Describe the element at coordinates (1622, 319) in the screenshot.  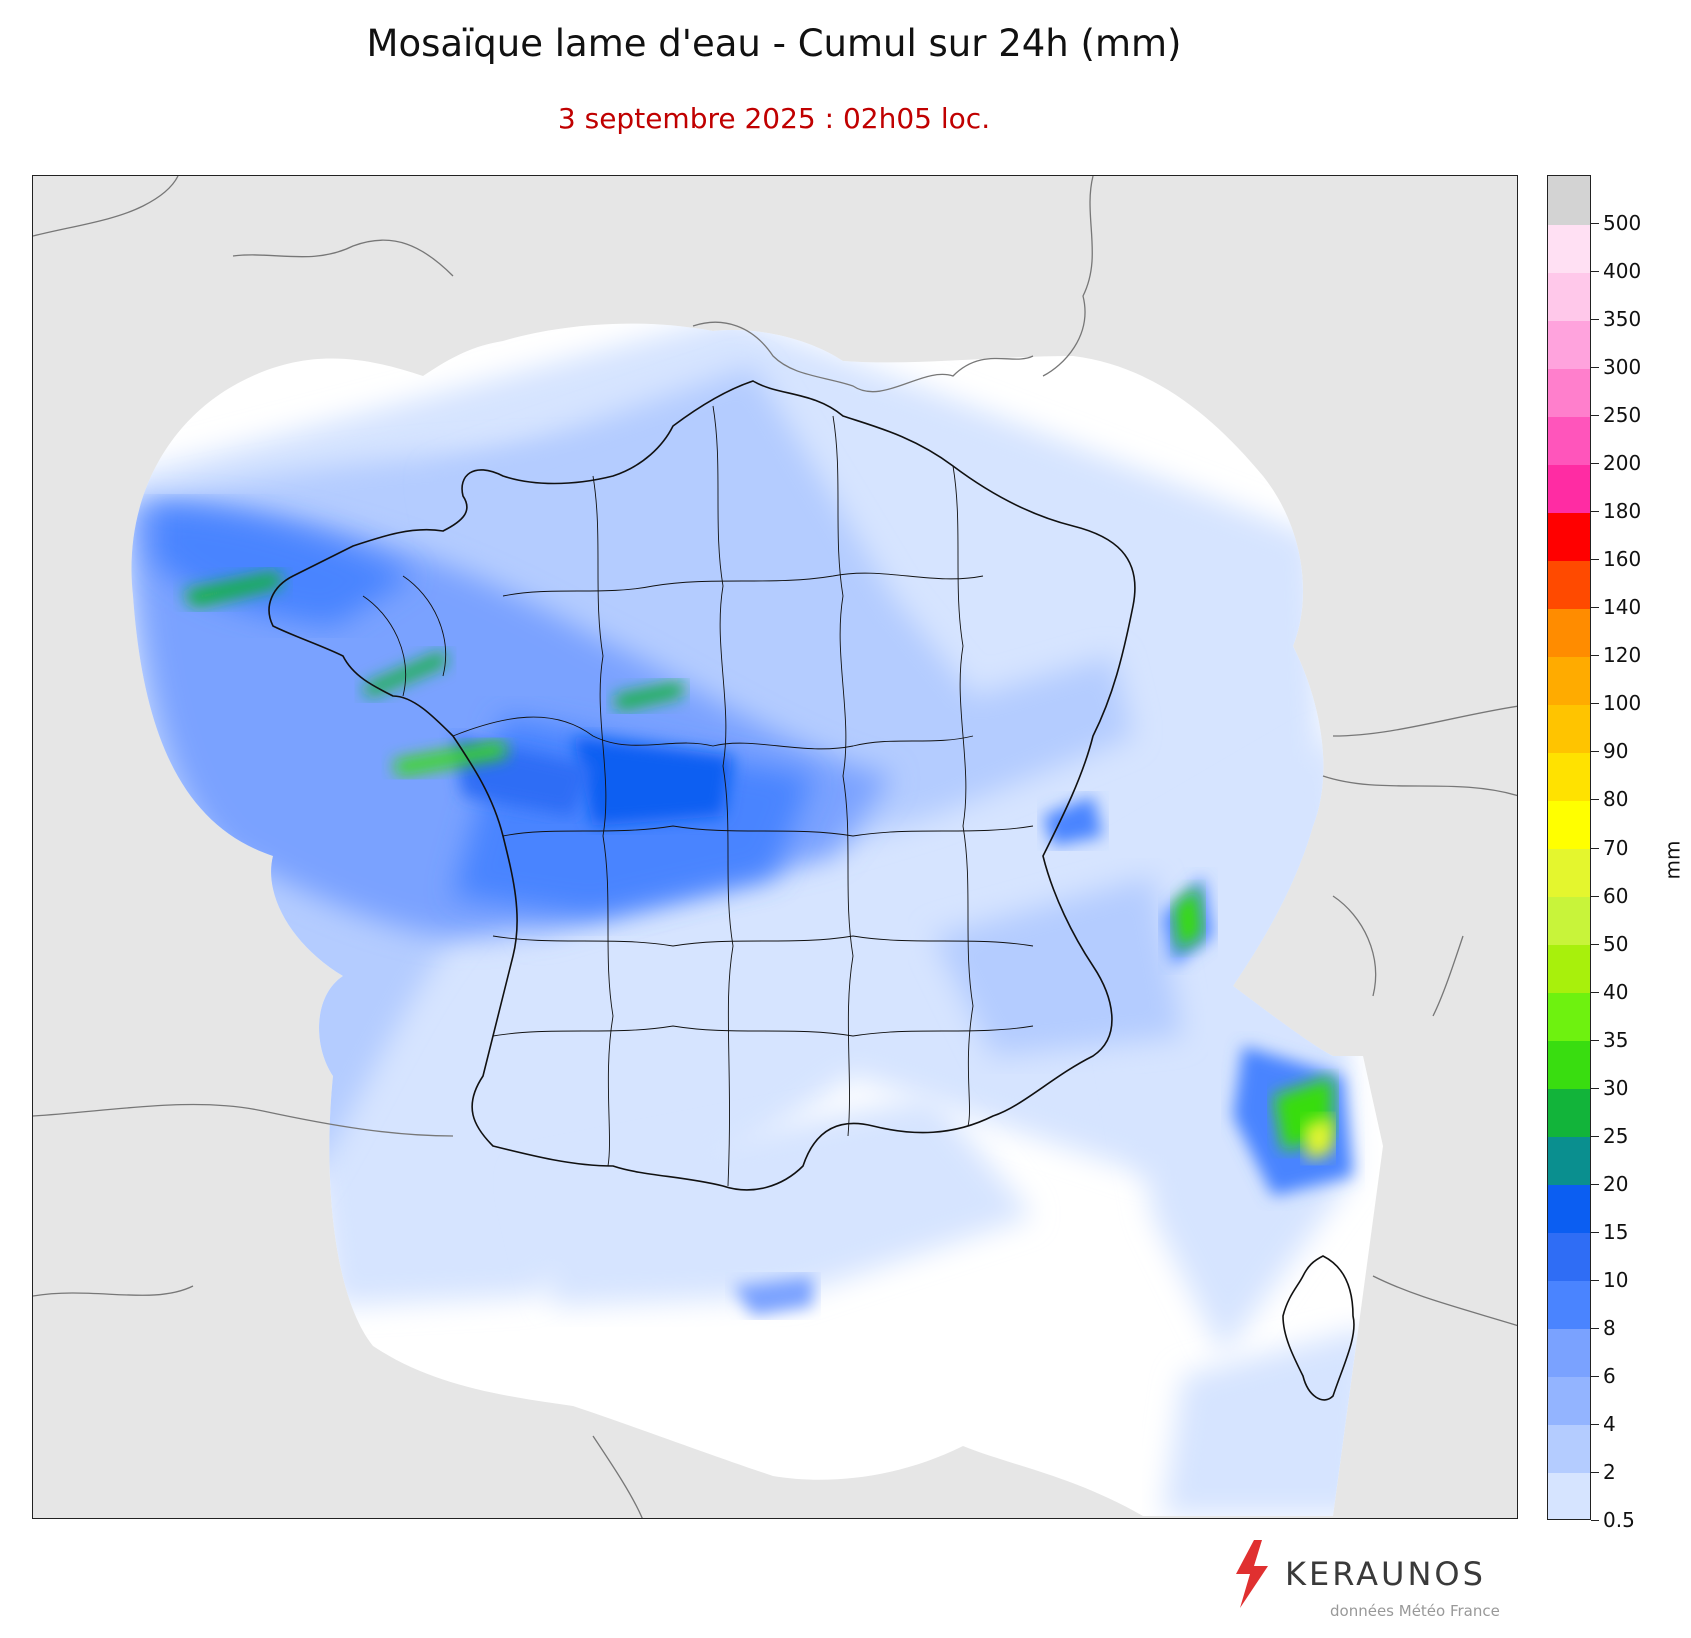
I see `colorbar-tick-label: 350` at that location.